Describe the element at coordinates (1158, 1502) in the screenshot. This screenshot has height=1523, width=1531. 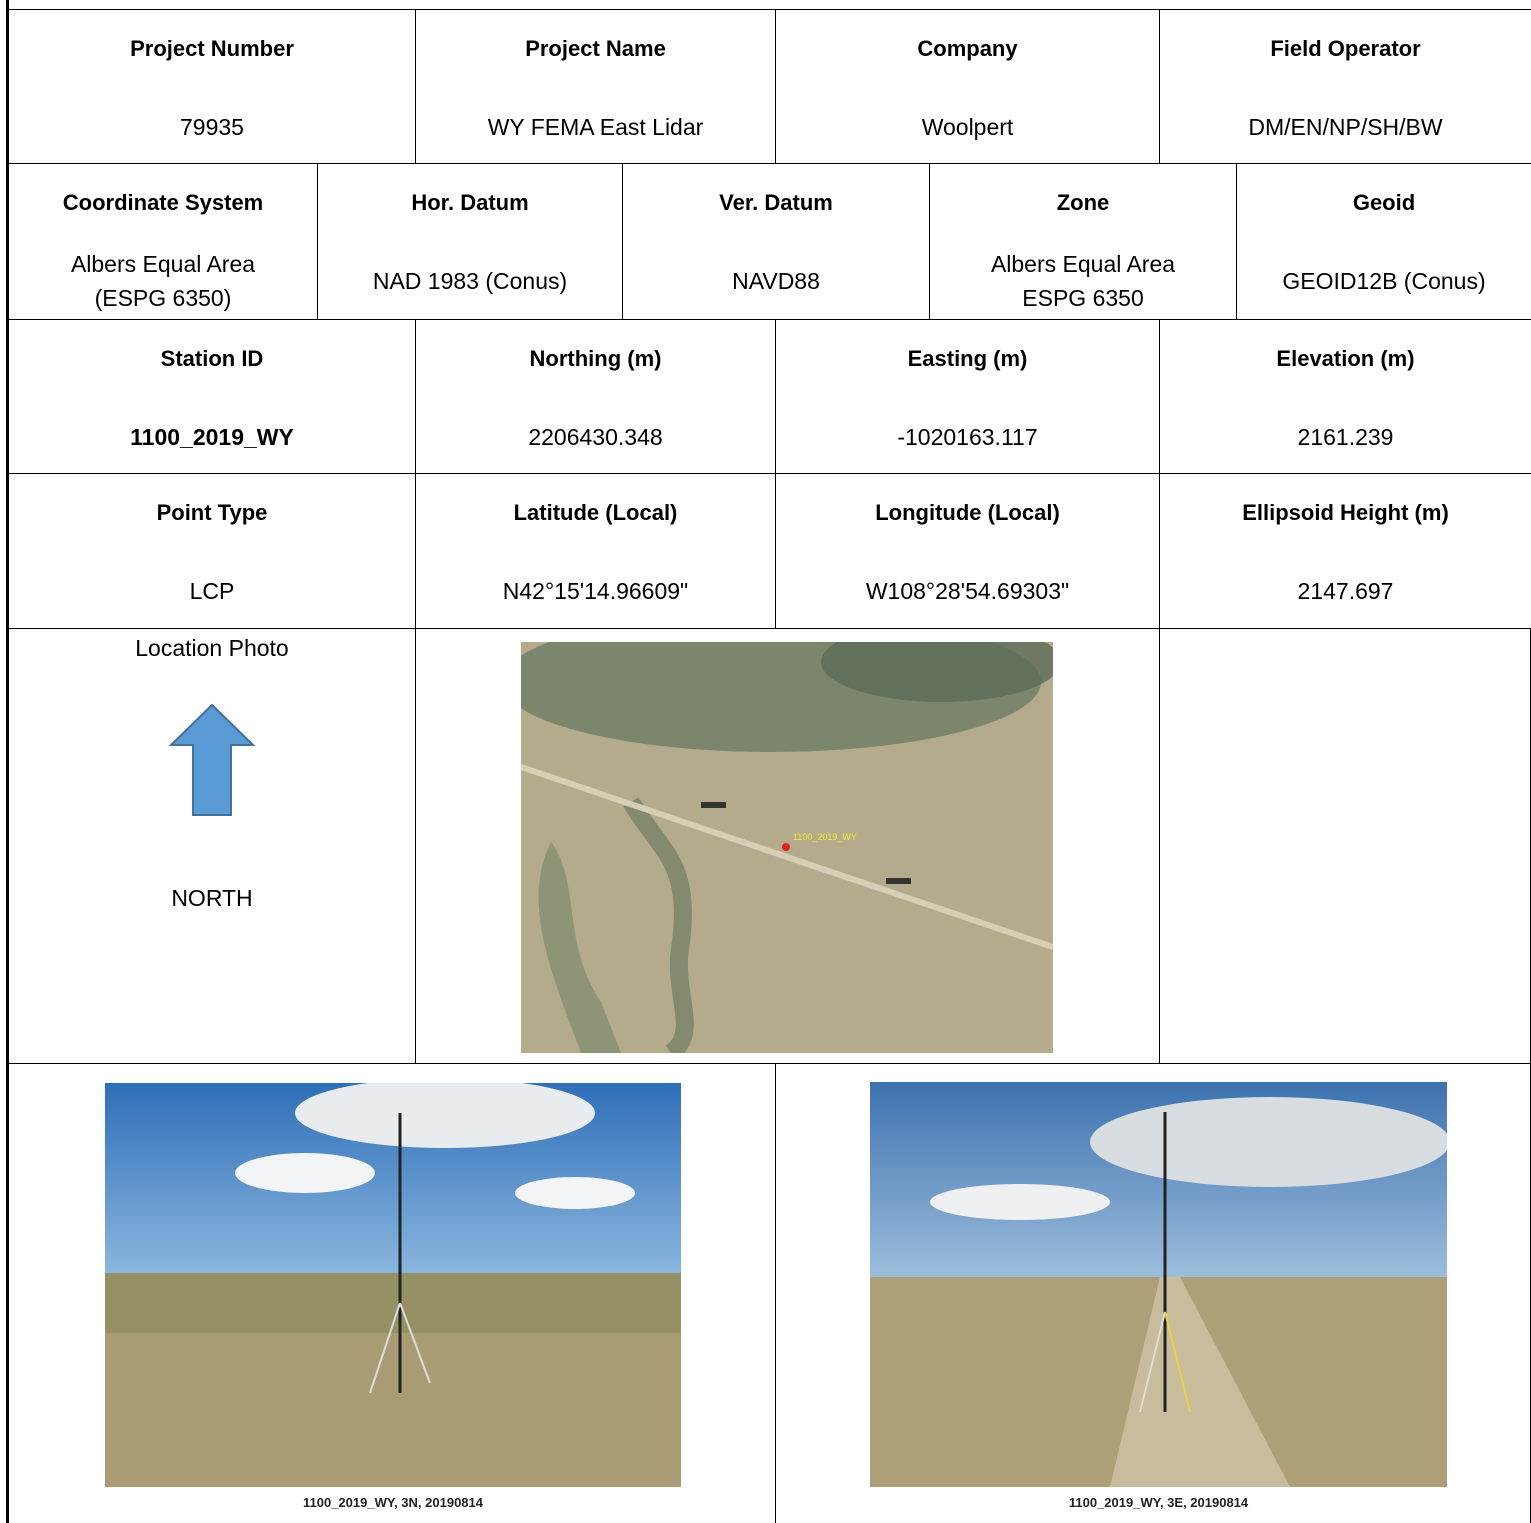
I see `photo-caption: 1100_2019_WY, 3E, 20190814` at that location.